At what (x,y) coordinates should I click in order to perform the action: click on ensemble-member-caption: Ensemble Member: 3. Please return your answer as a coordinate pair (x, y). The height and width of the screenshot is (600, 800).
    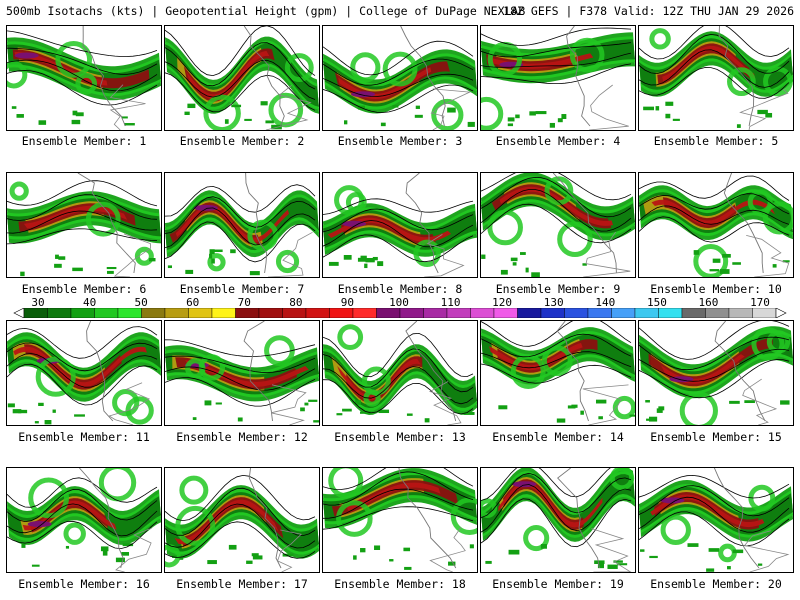
    Looking at the image, I should click on (400, 141).